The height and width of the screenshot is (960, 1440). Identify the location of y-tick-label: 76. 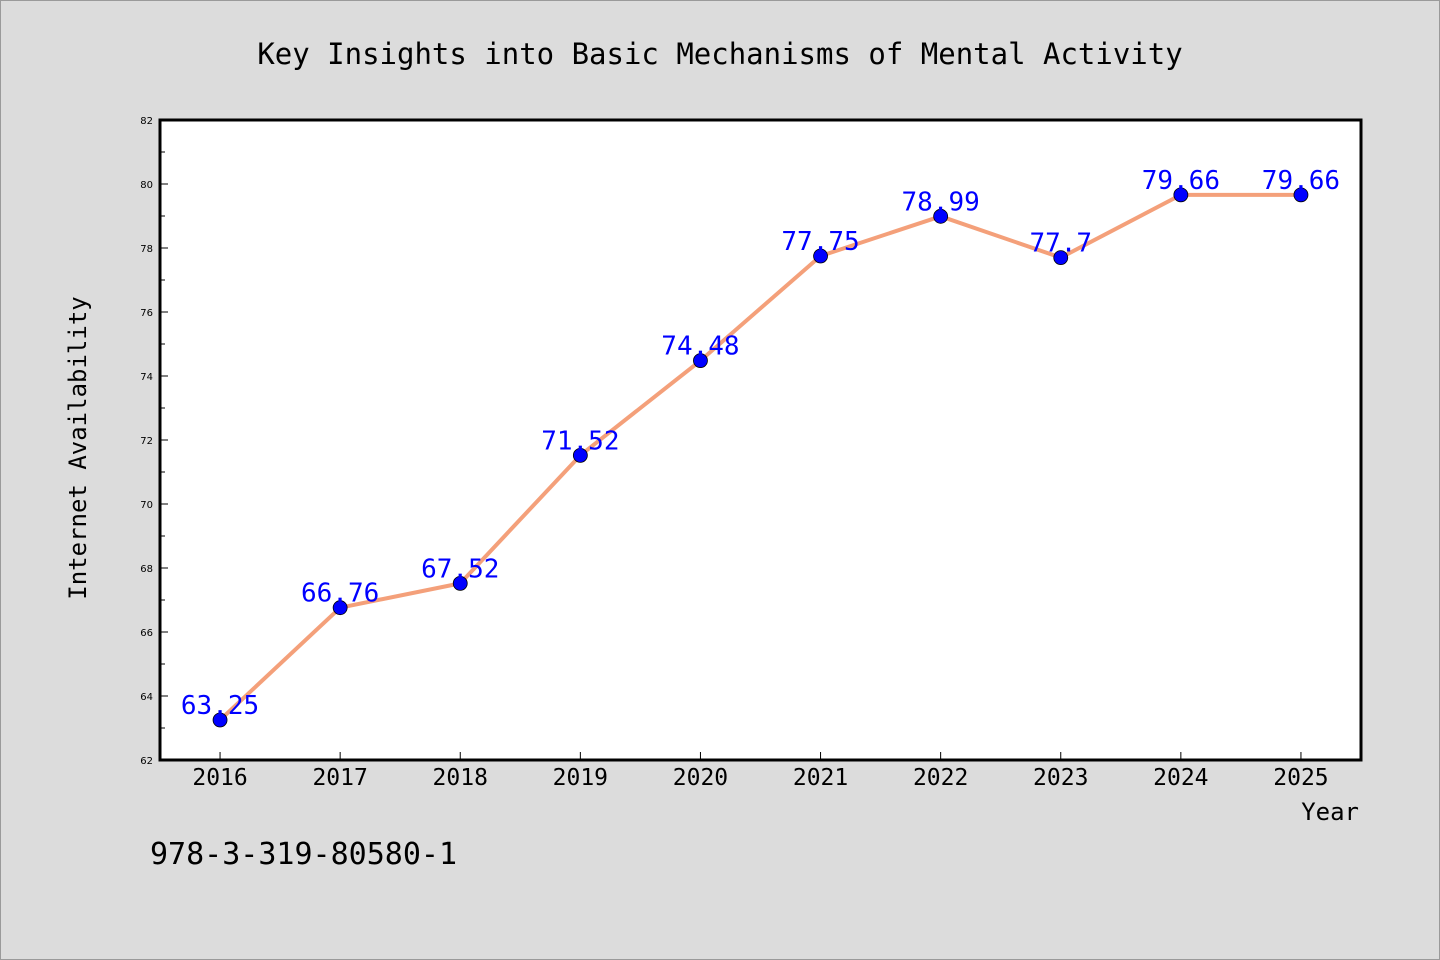
(146, 313).